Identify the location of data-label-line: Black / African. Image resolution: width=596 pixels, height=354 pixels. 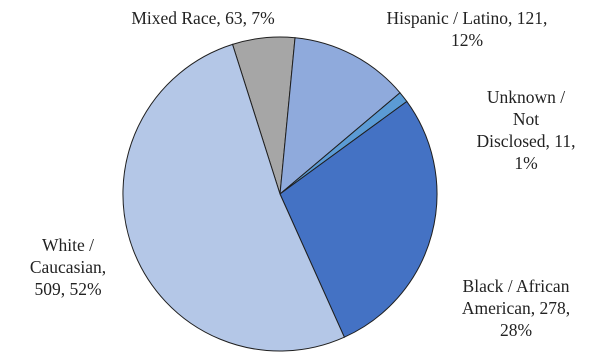
(516, 286).